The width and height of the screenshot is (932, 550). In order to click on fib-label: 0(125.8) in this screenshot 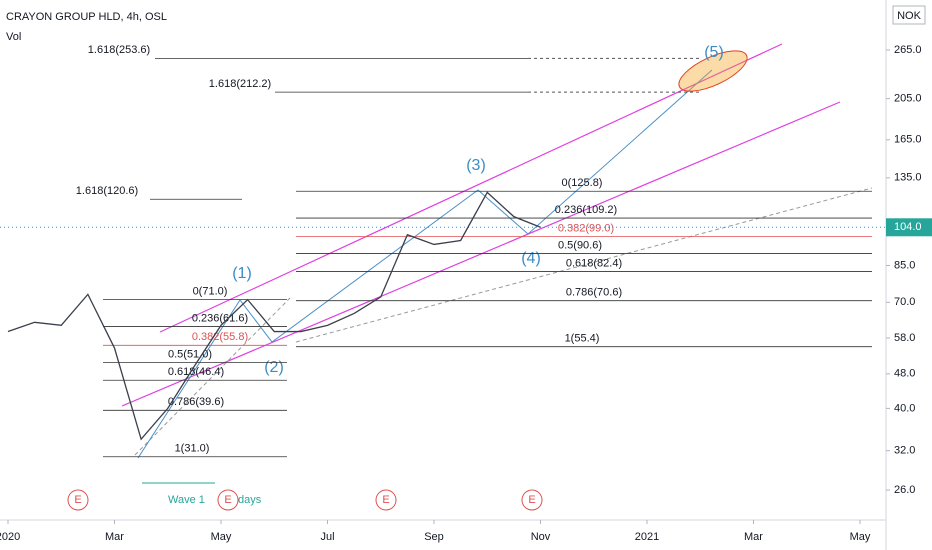, I will do `click(582, 183)`.